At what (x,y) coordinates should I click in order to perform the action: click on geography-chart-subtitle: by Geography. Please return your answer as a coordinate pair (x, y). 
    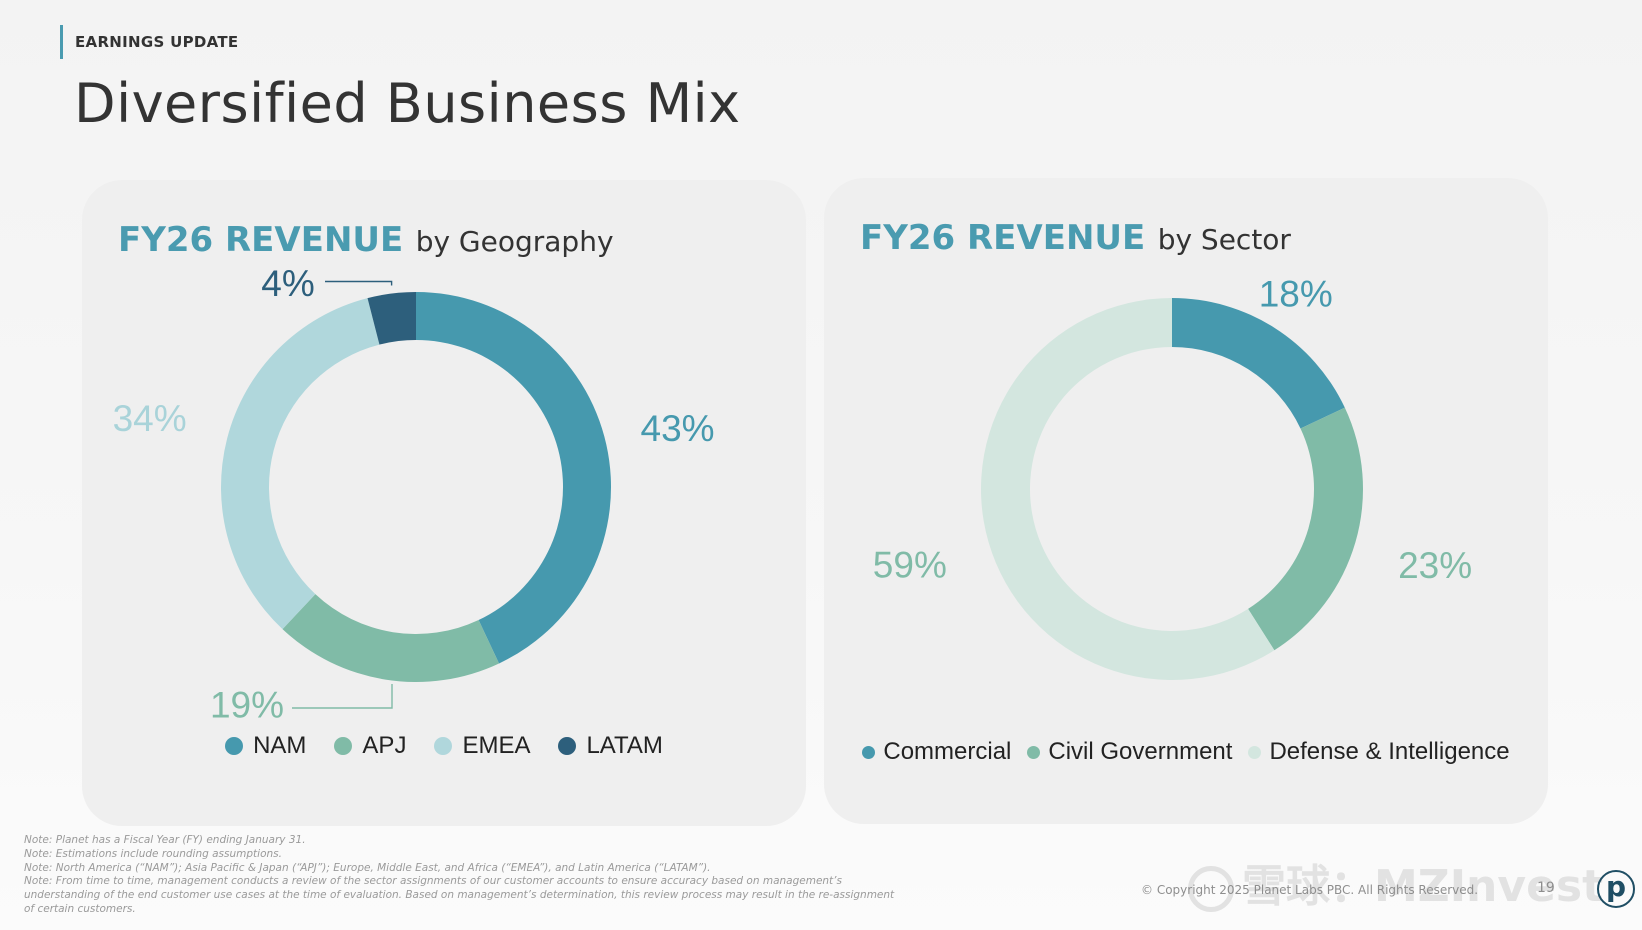
    Looking at the image, I should click on (514, 241).